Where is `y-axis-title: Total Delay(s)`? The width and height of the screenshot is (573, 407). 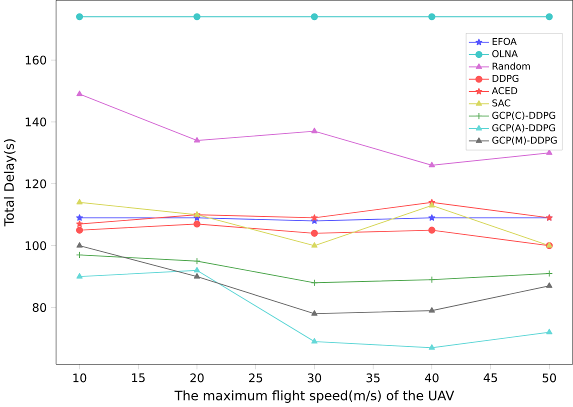 y-axis-title: Total Delay(s) is located at coordinates (10, 182).